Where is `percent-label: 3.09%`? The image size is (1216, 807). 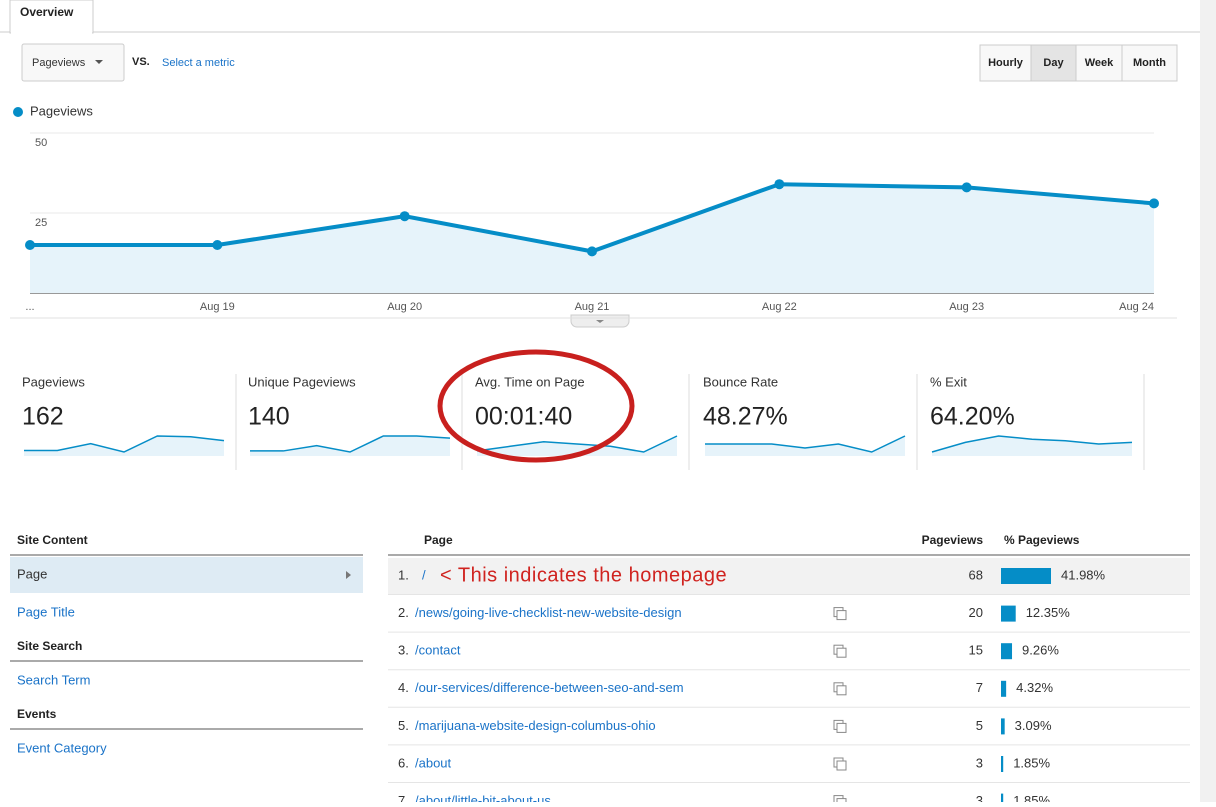
percent-label: 3.09% is located at coordinates (1033, 725).